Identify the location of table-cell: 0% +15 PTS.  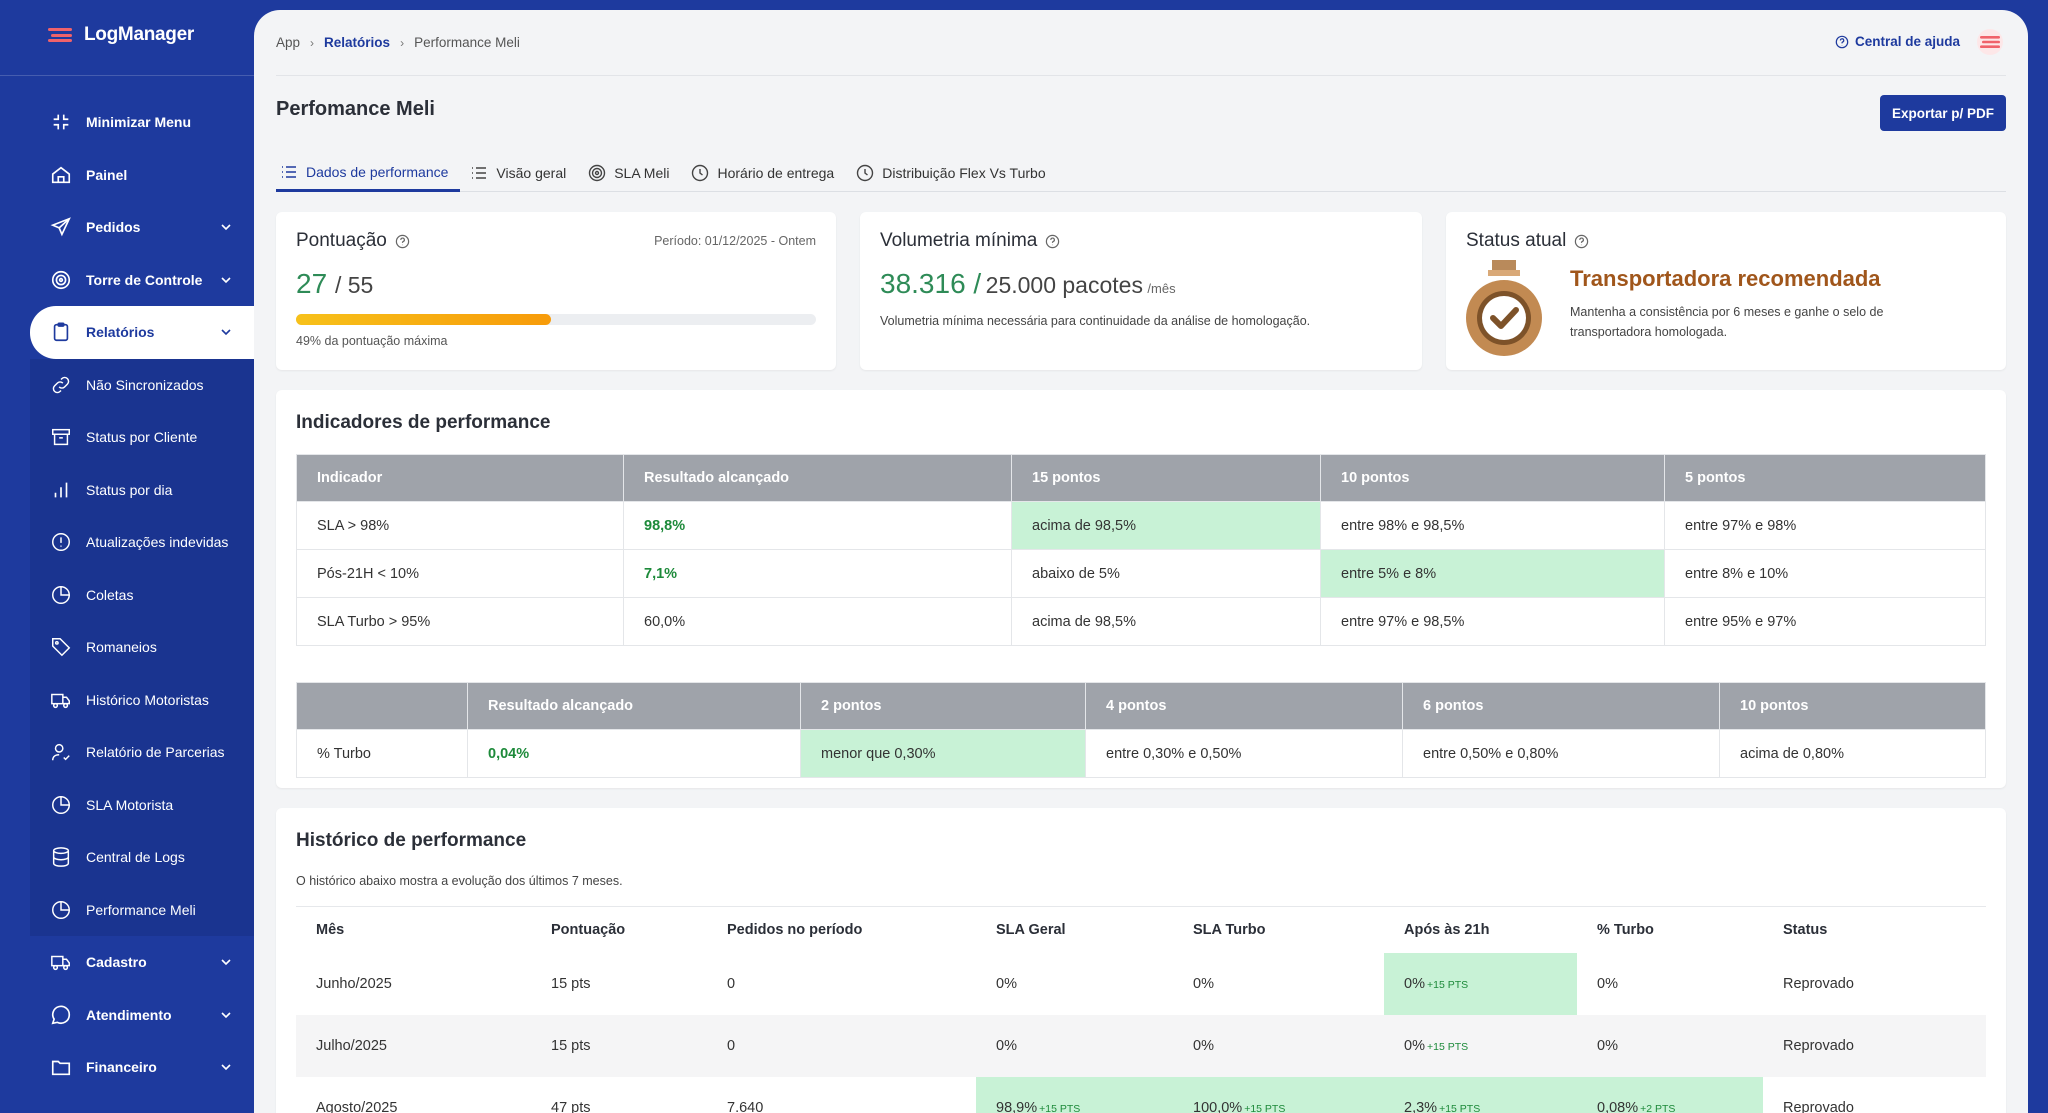
(1480, 1045).